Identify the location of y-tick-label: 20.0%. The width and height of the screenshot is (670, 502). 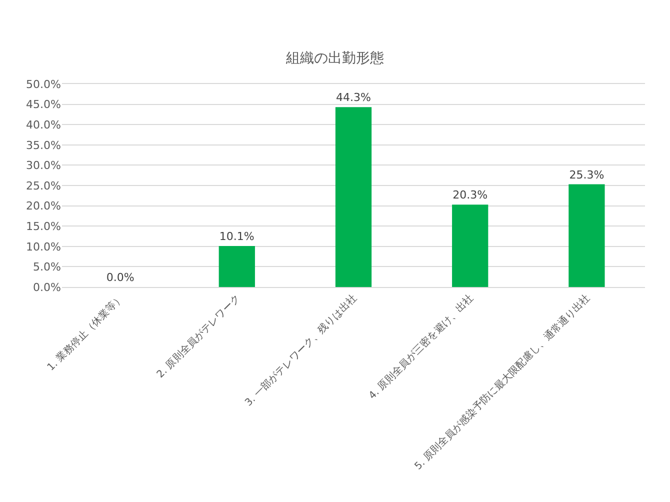
(43, 206).